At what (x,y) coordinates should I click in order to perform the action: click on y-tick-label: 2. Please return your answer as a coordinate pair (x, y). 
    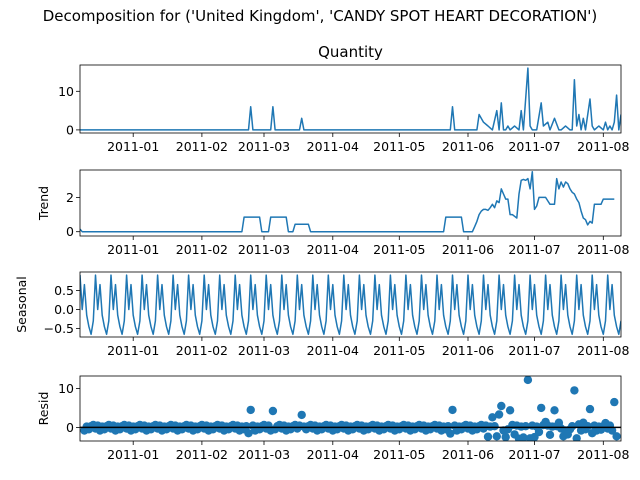
    Looking at the image, I should click on (70, 197).